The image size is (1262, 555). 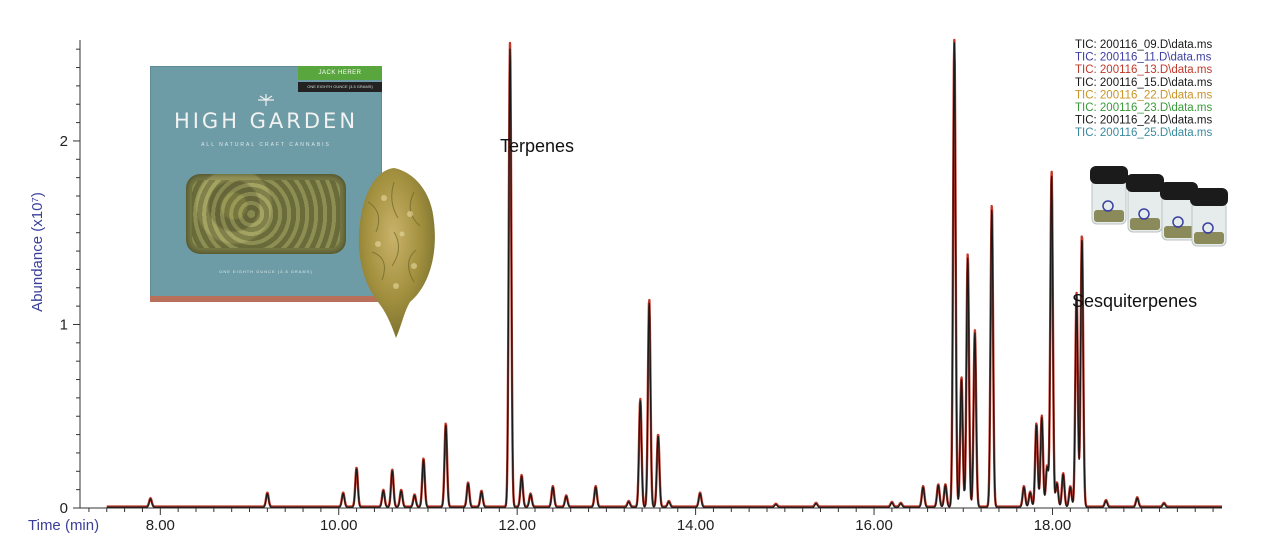 What do you see at coordinates (1134, 301) in the screenshot?
I see `annotation-sesquiterpenes: Sesquiterpenes` at bounding box center [1134, 301].